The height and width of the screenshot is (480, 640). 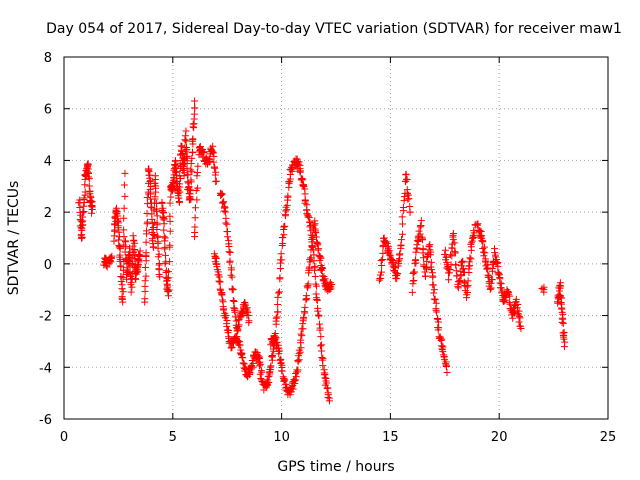 What do you see at coordinates (45, 420) in the screenshot?
I see `y-tick-label: -6` at bounding box center [45, 420].